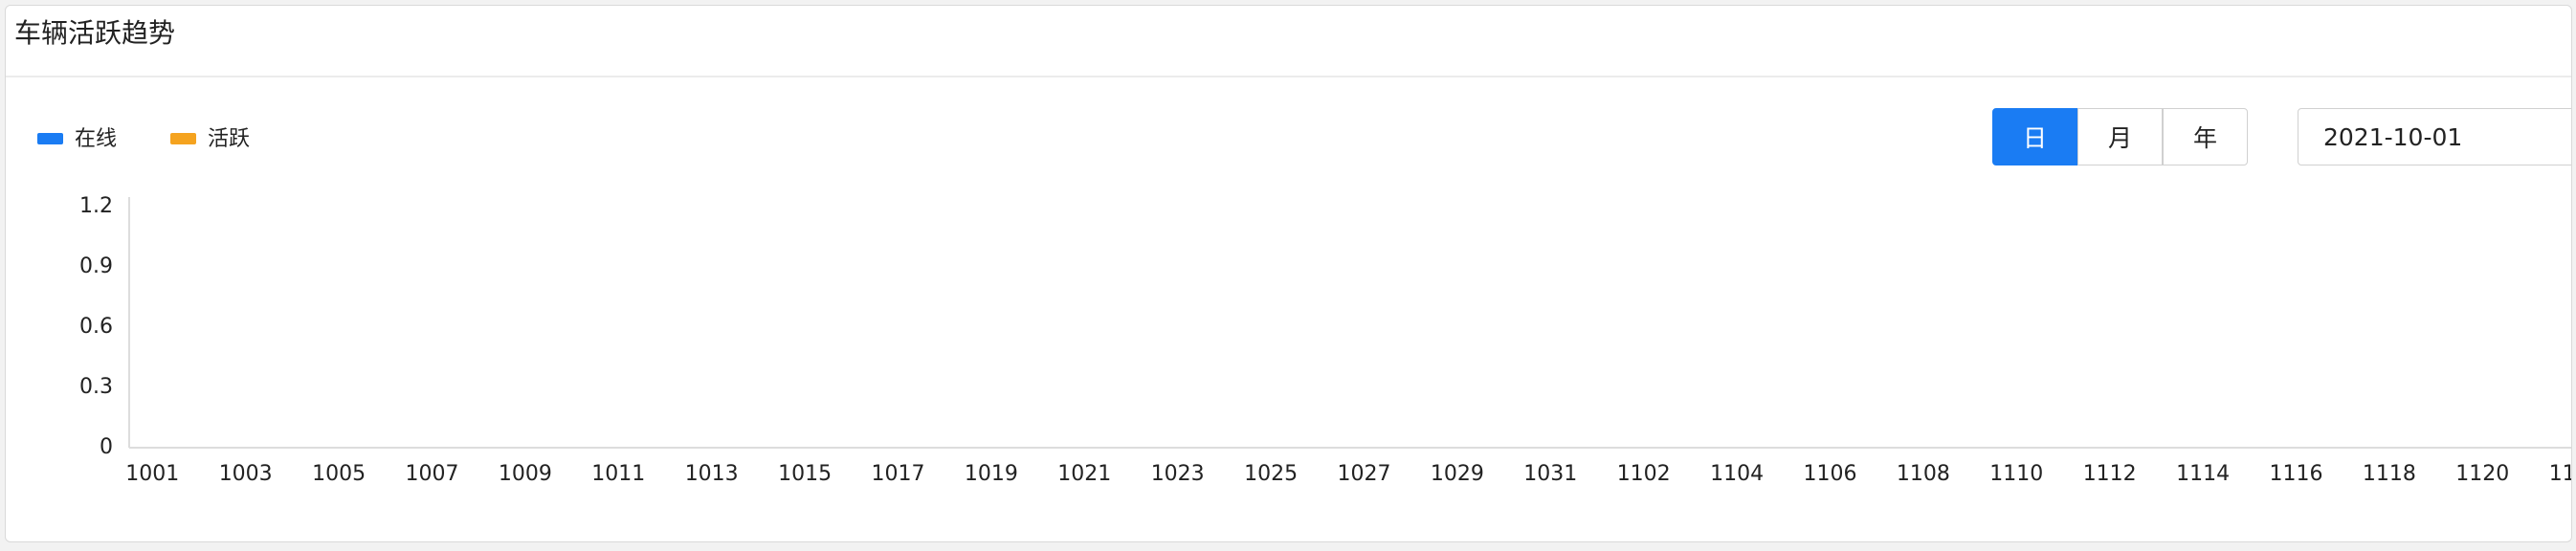 The height and width of the screenshot is (551, 2576). Describe the element at coordinates (229, 139) in the screenshot. I see `legend-label: 活跃` at that location.